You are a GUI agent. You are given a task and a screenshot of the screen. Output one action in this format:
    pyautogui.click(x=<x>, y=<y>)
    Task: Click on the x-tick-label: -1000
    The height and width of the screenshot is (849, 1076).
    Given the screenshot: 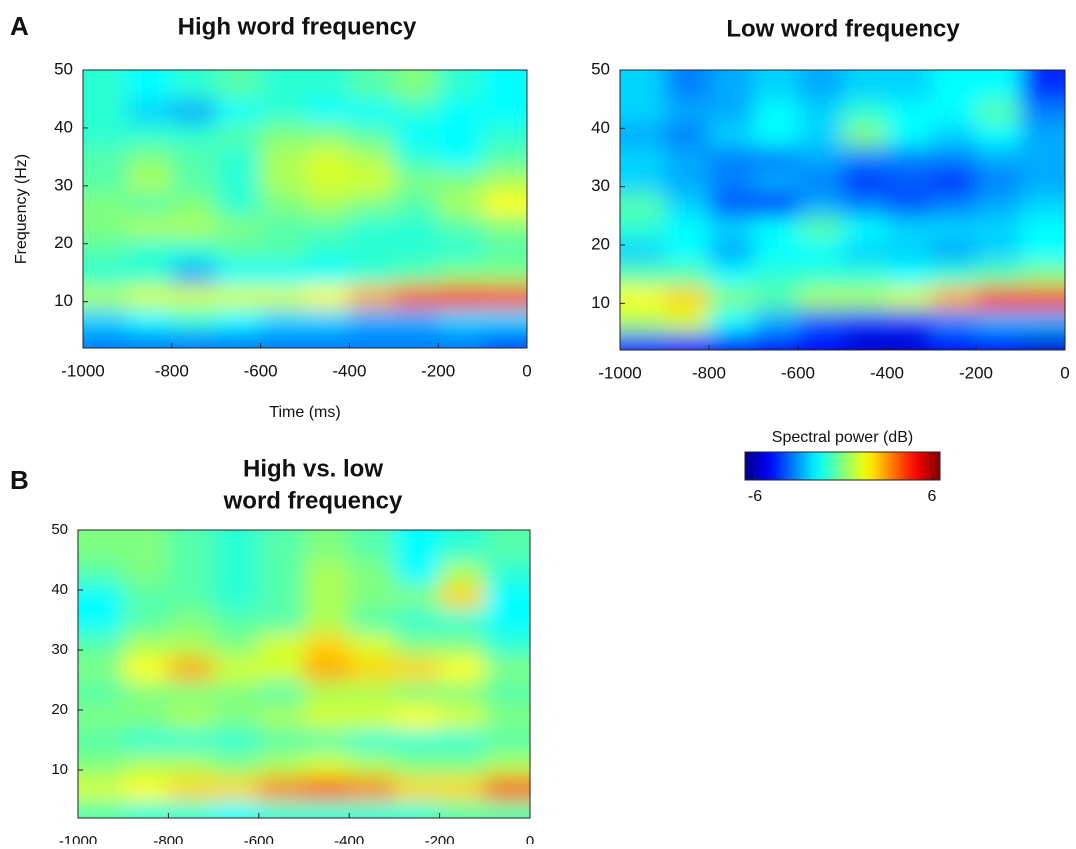 What is the action you would take?
    pyautogui.click(x=82, y=370)
    